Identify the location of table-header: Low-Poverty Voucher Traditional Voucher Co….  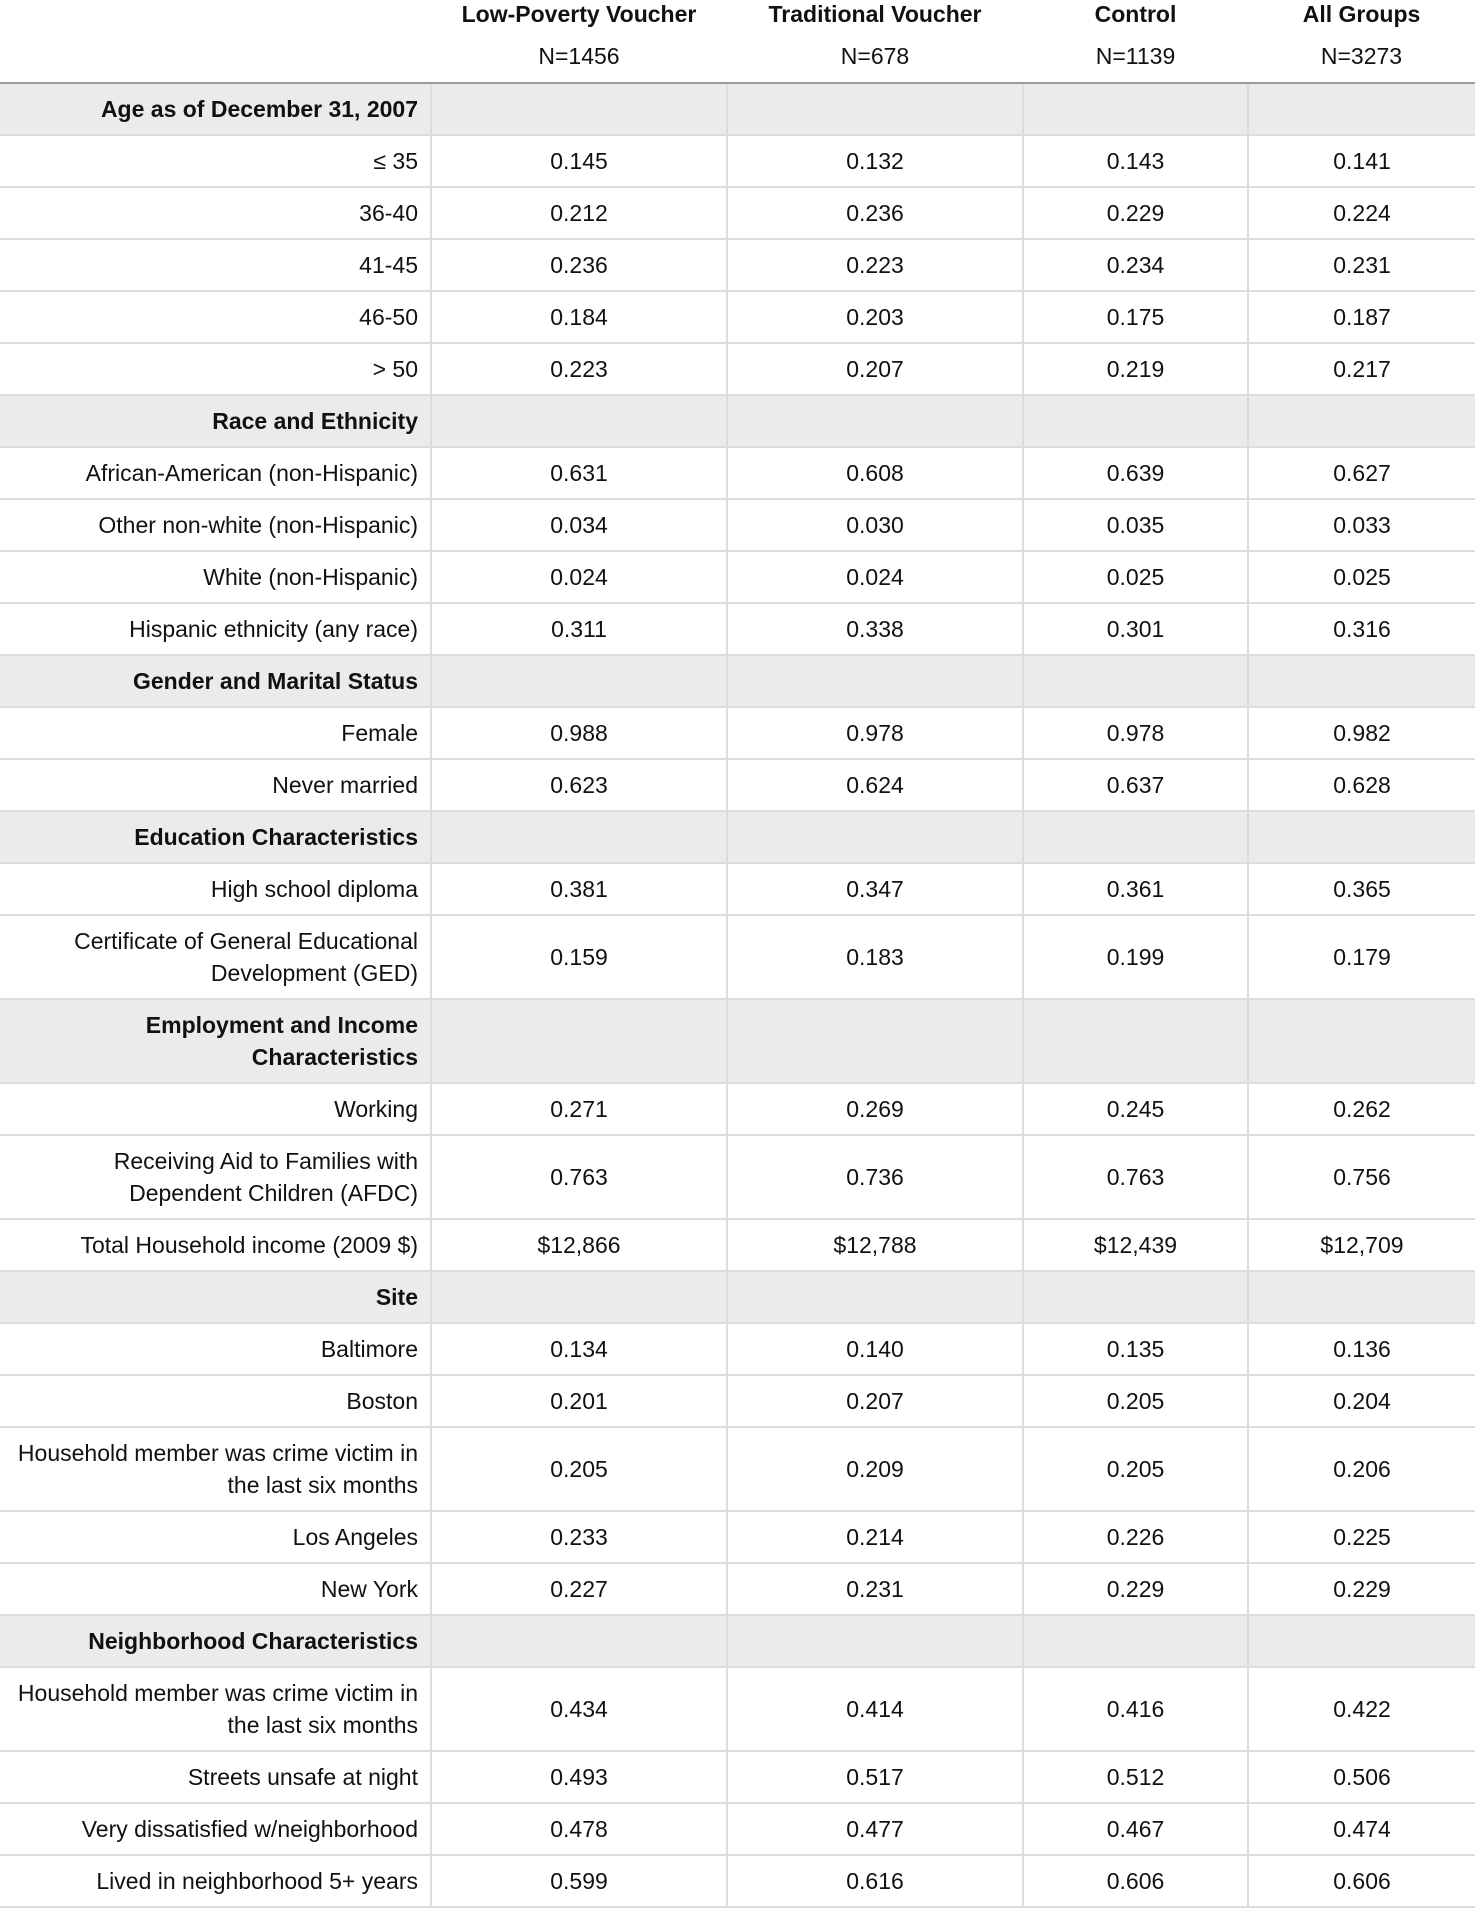
(737, 42).